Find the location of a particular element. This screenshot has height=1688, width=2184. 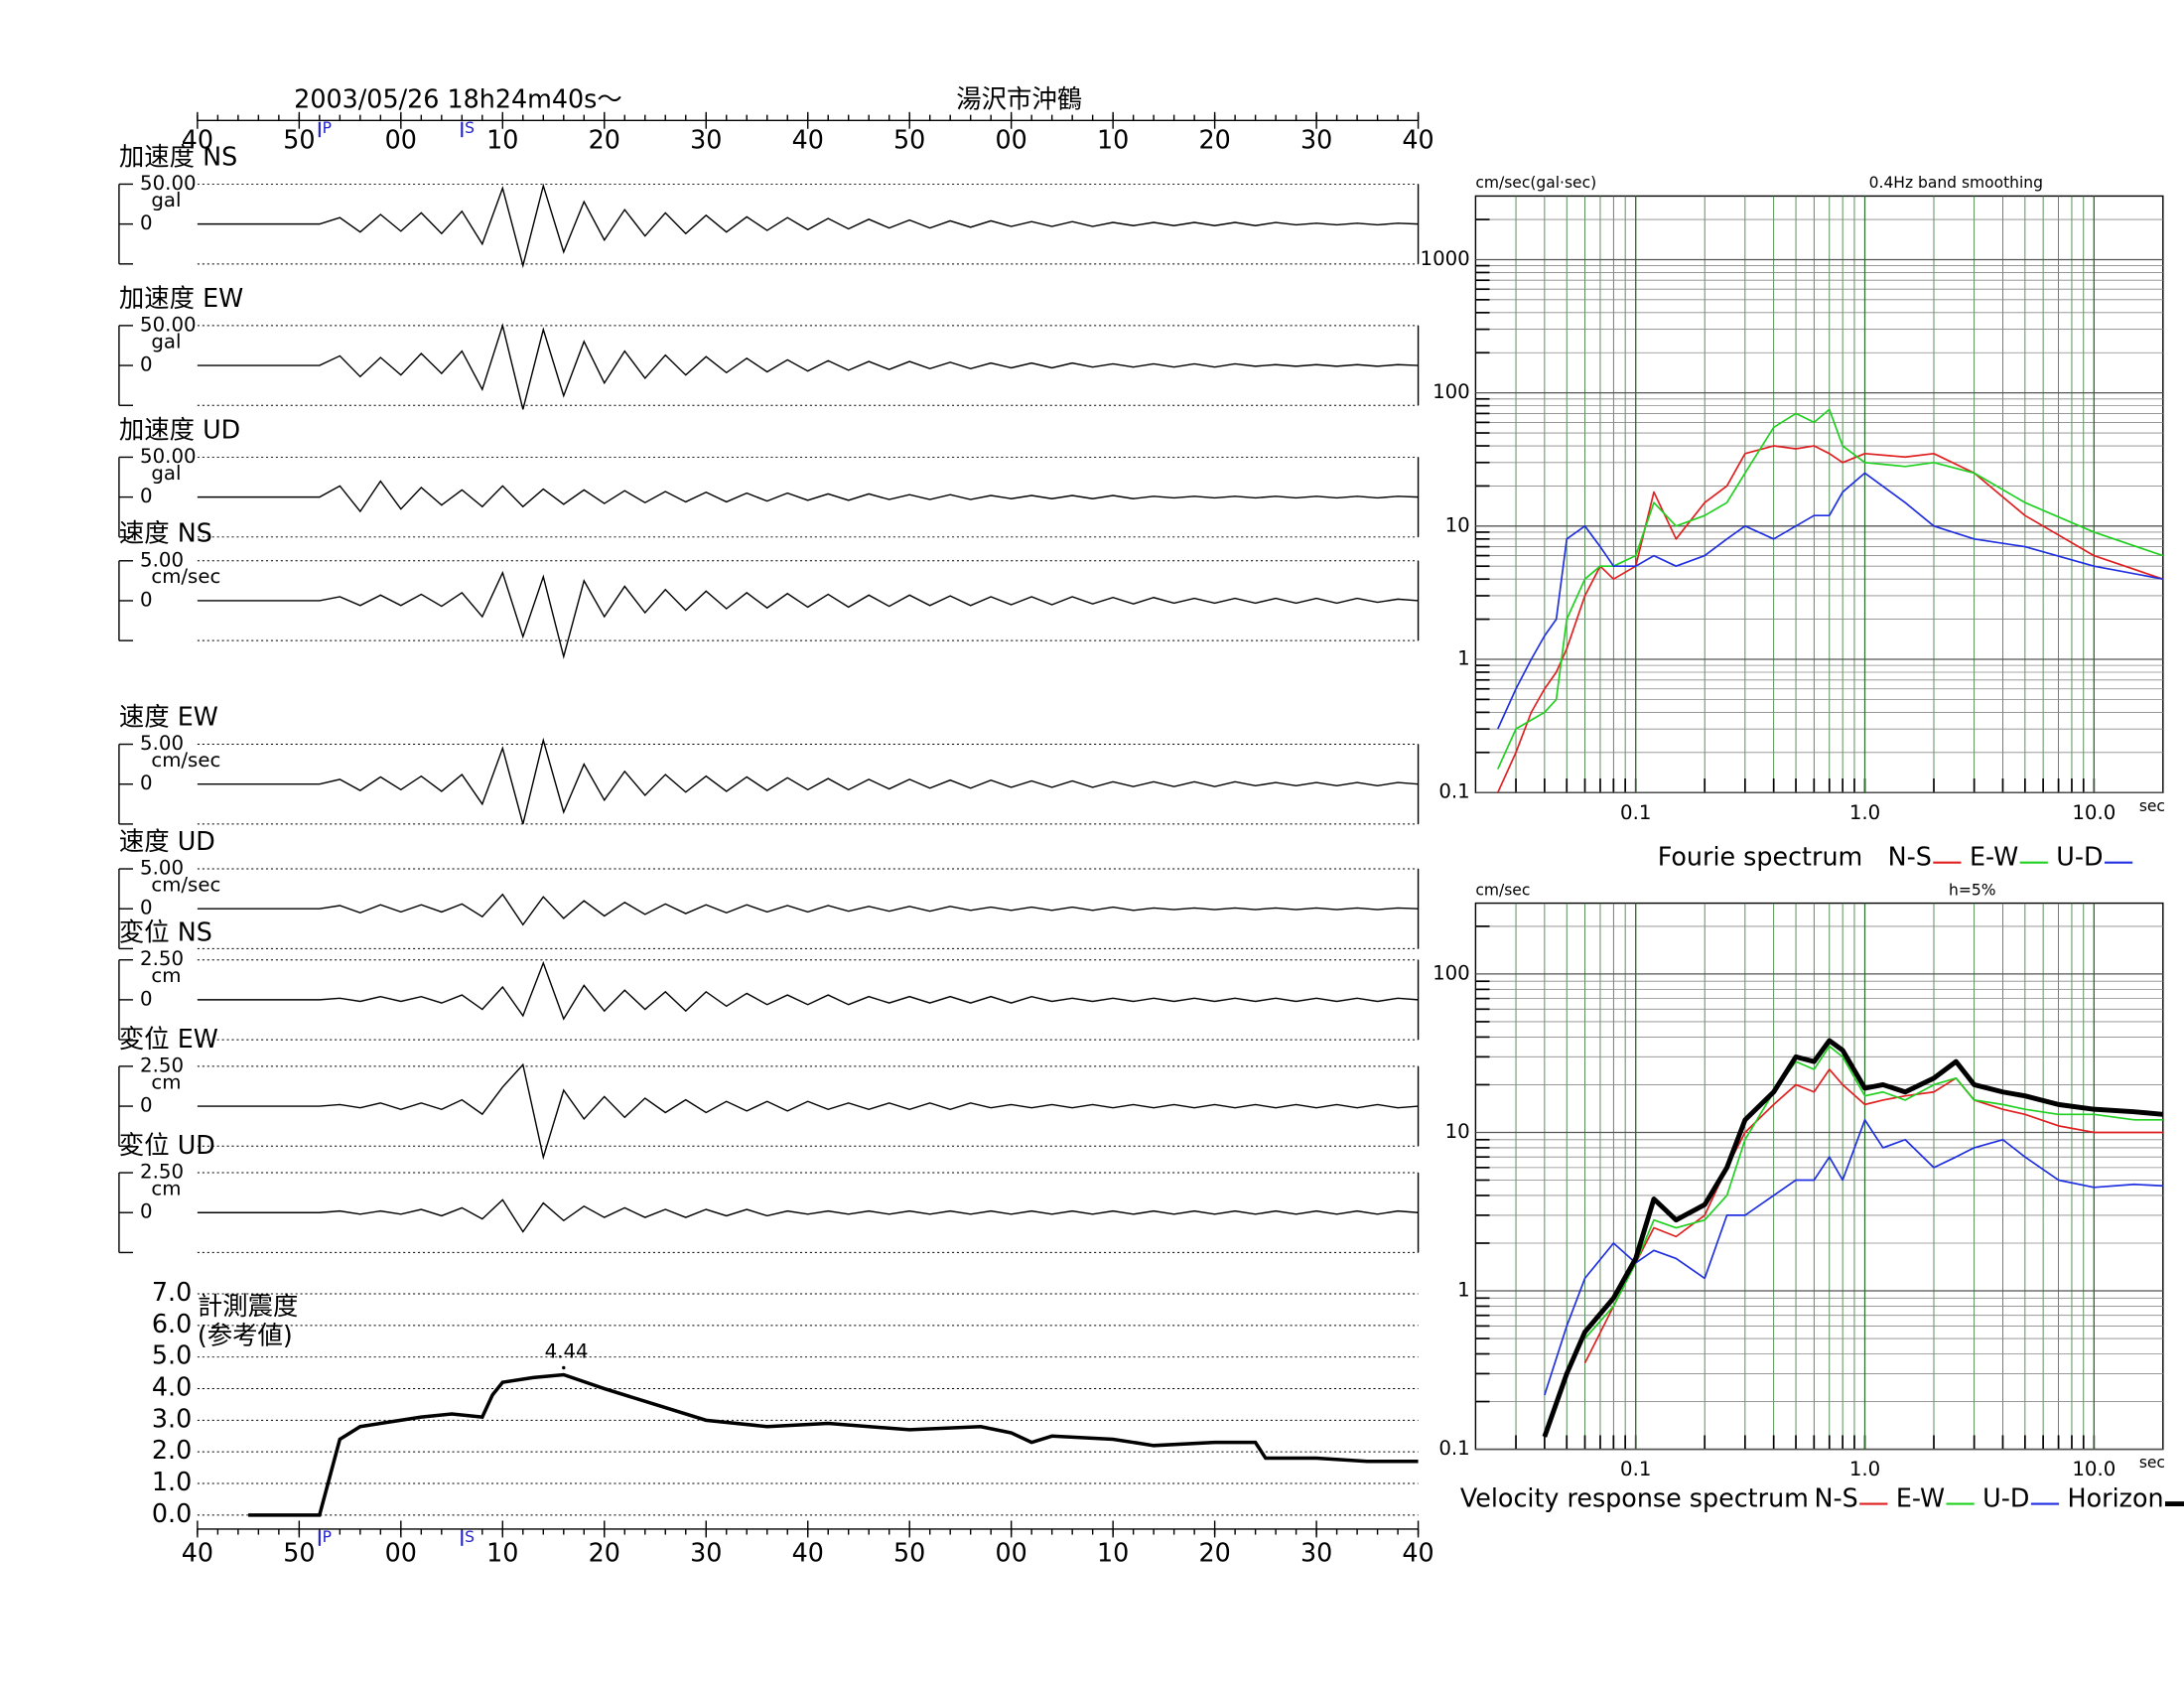

legend-label: Horizon is located at coordinates (2116, 1497).